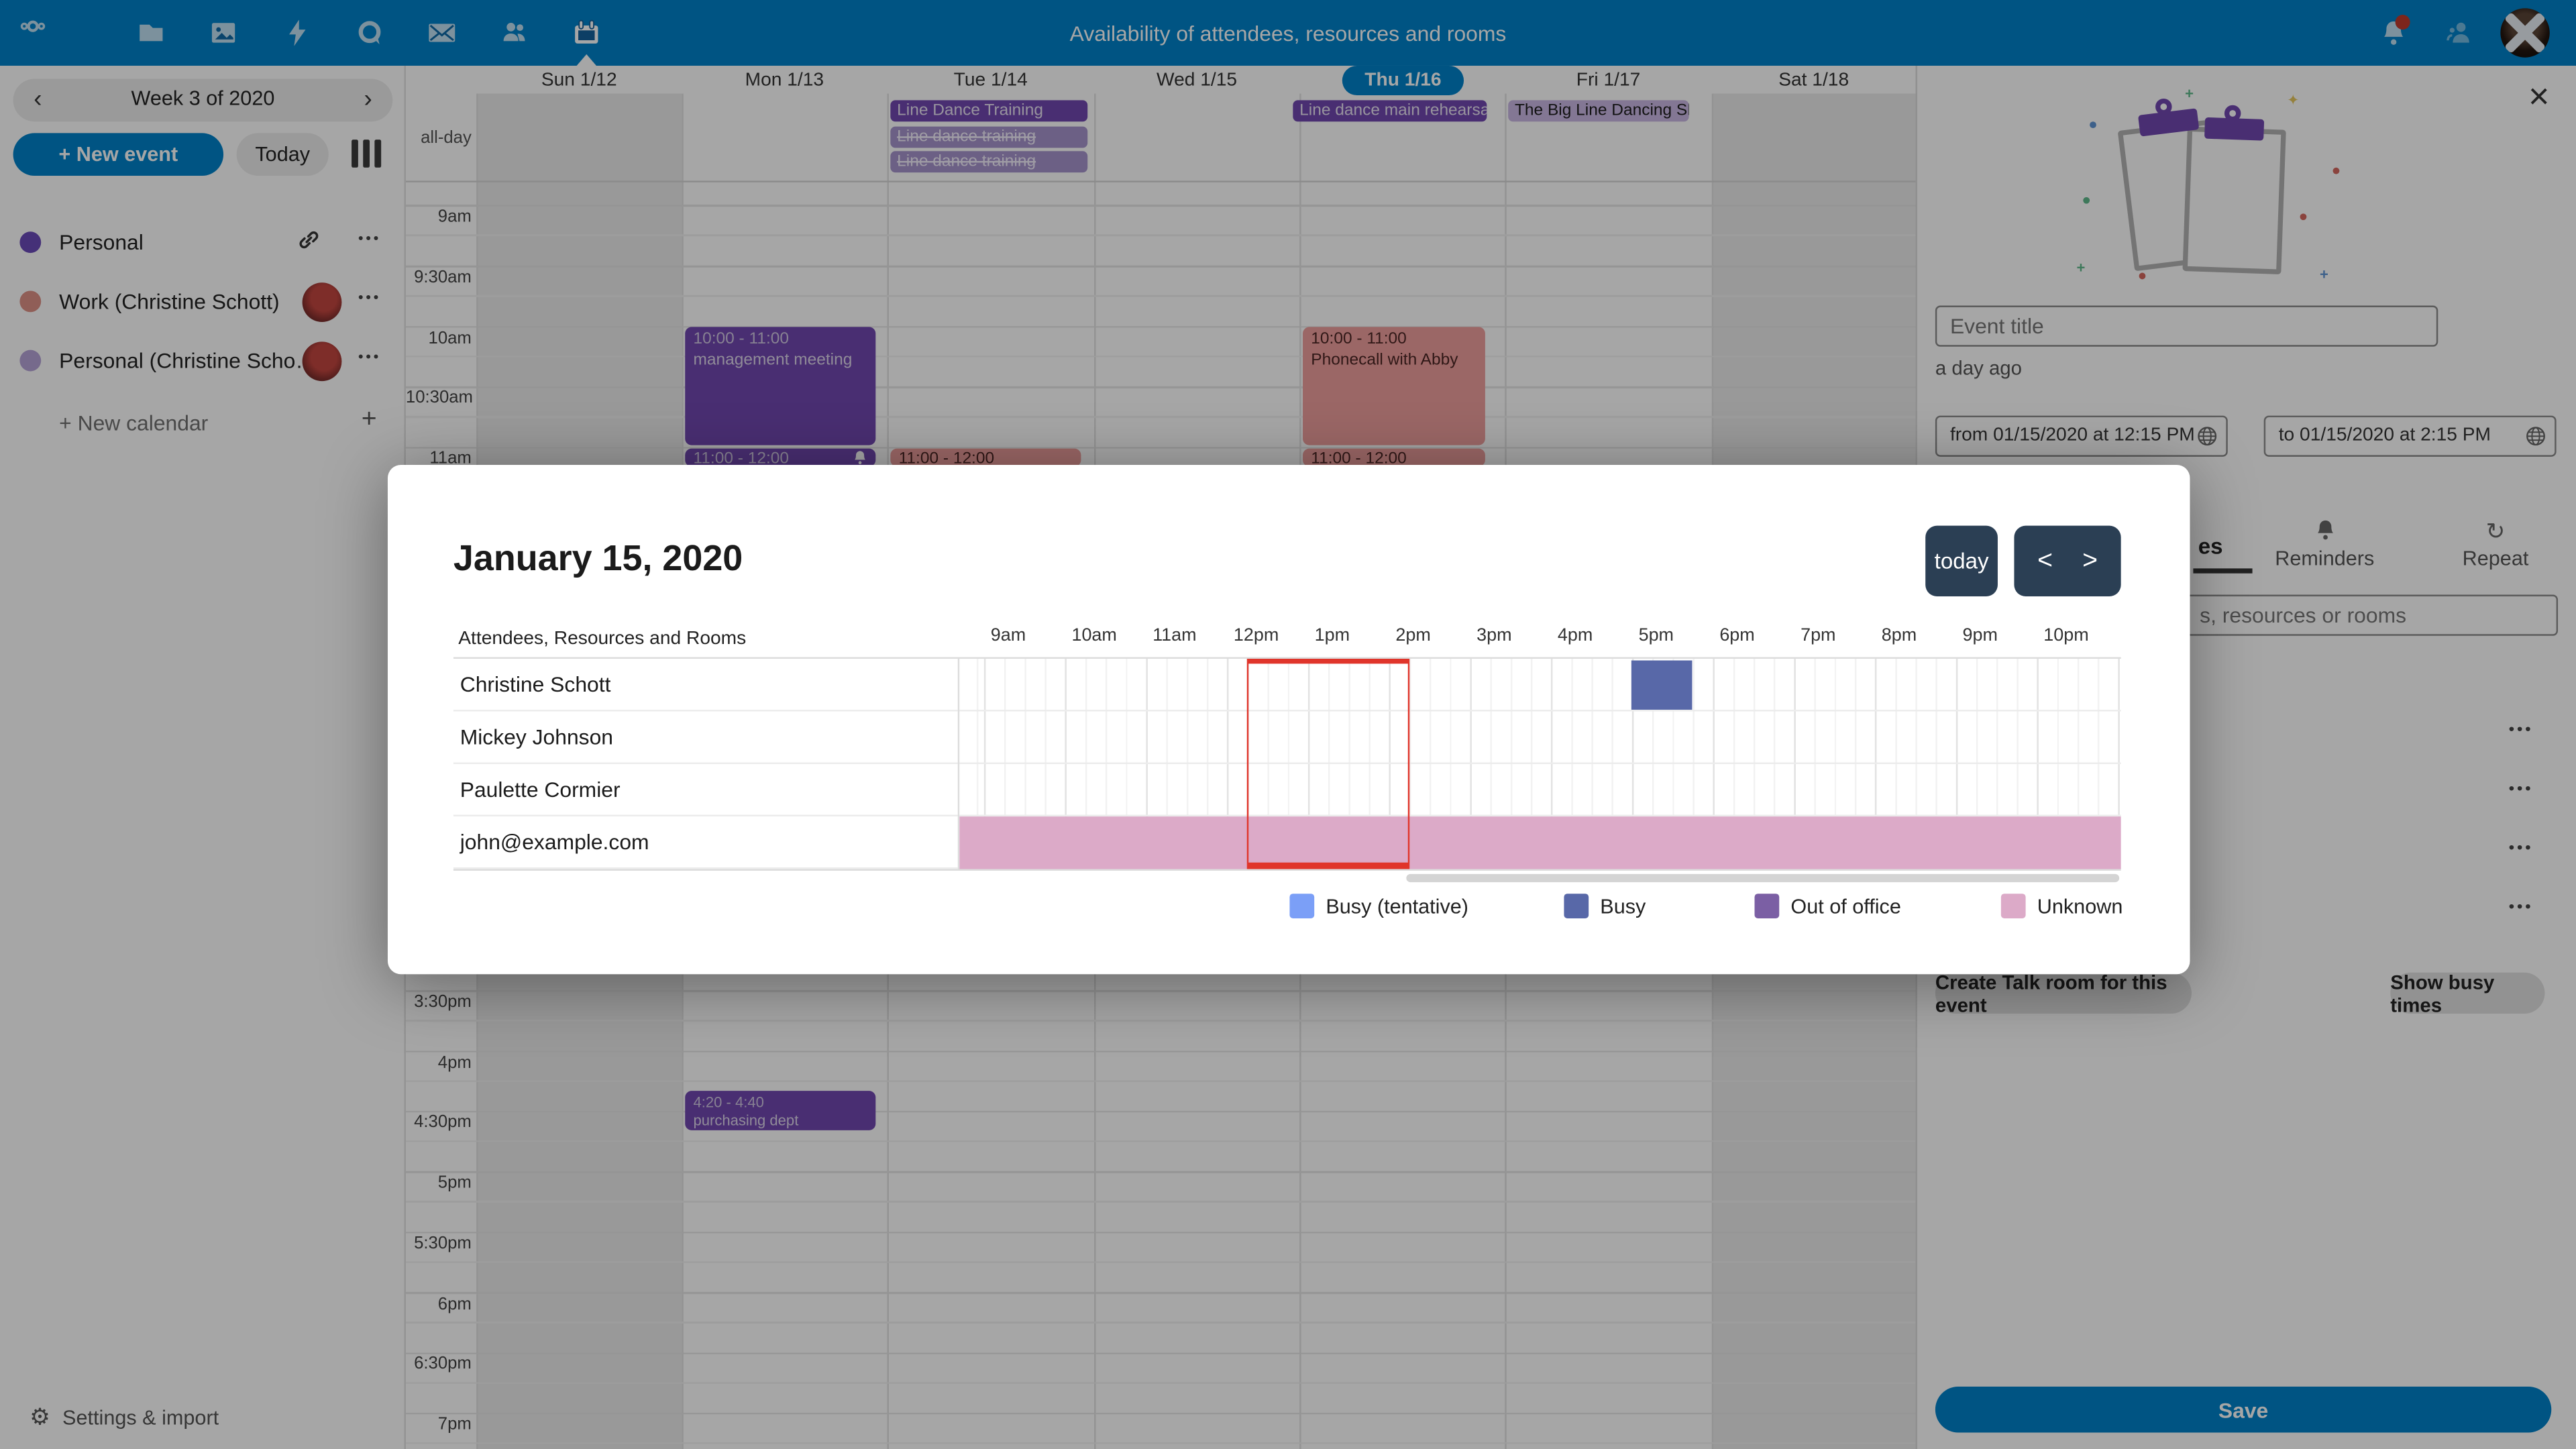 This screenshot has width=2576, height=1449. Describe the element at coordinates (443, 277) in the screenshot. I see `time-gutter-label: 9:30am` at that location.